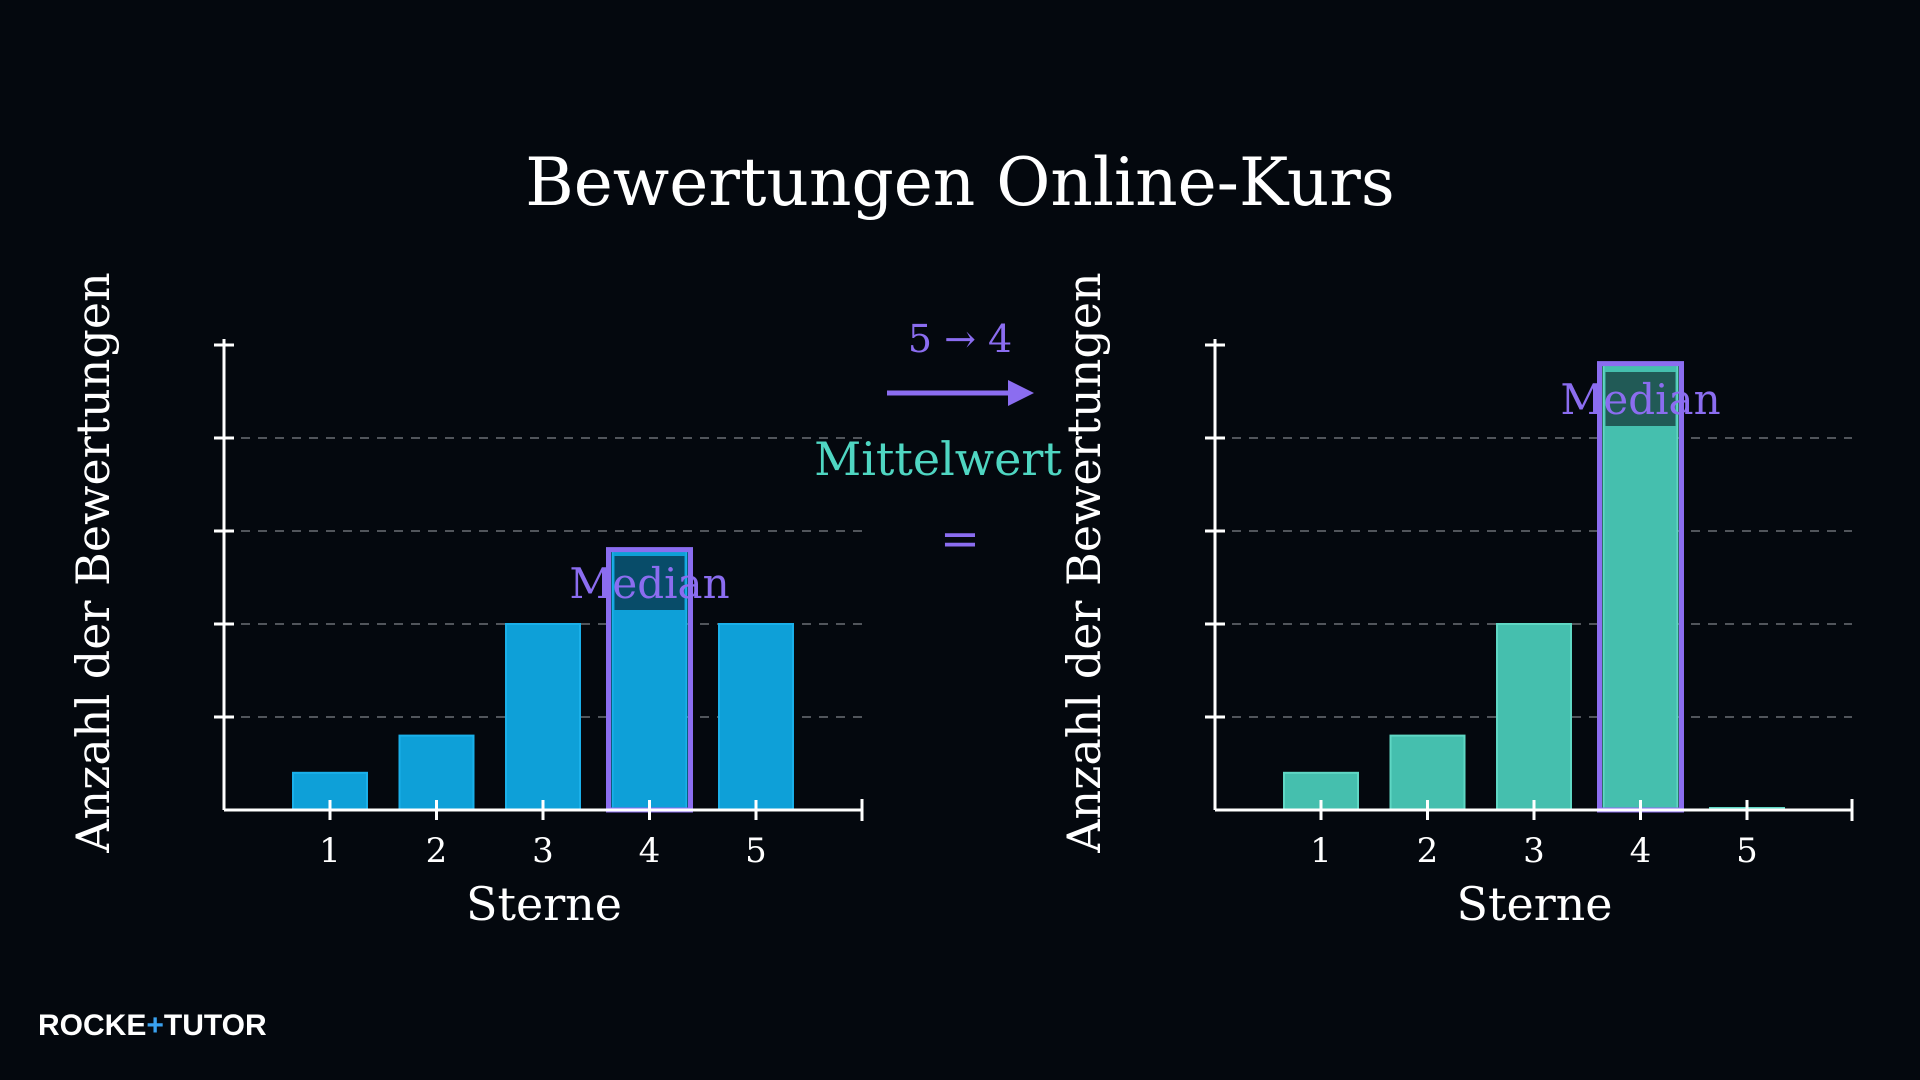 The width and height of the screenshot is (1920, 1080). I want to click on change-label: 5 → 4, so click(960, 339).